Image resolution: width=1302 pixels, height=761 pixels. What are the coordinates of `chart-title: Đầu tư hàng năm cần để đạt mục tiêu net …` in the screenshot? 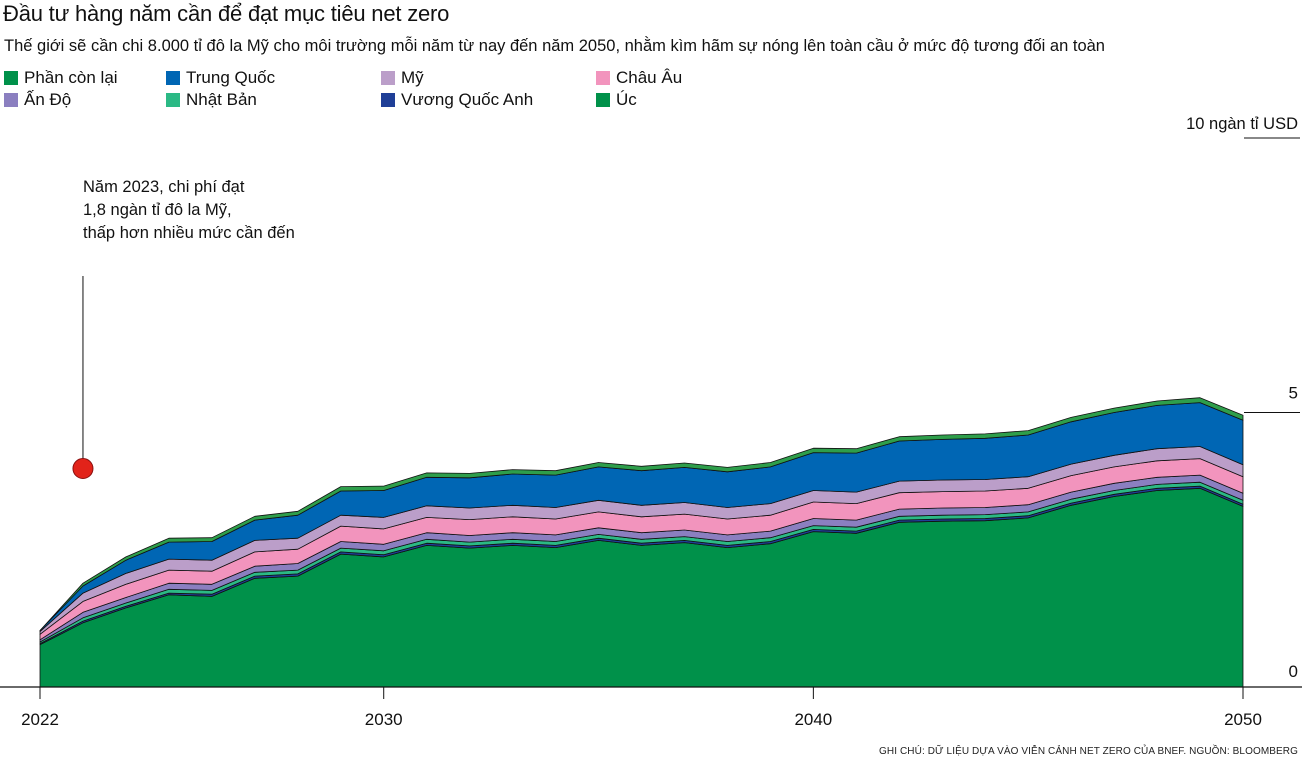 It's located at (226, 13).